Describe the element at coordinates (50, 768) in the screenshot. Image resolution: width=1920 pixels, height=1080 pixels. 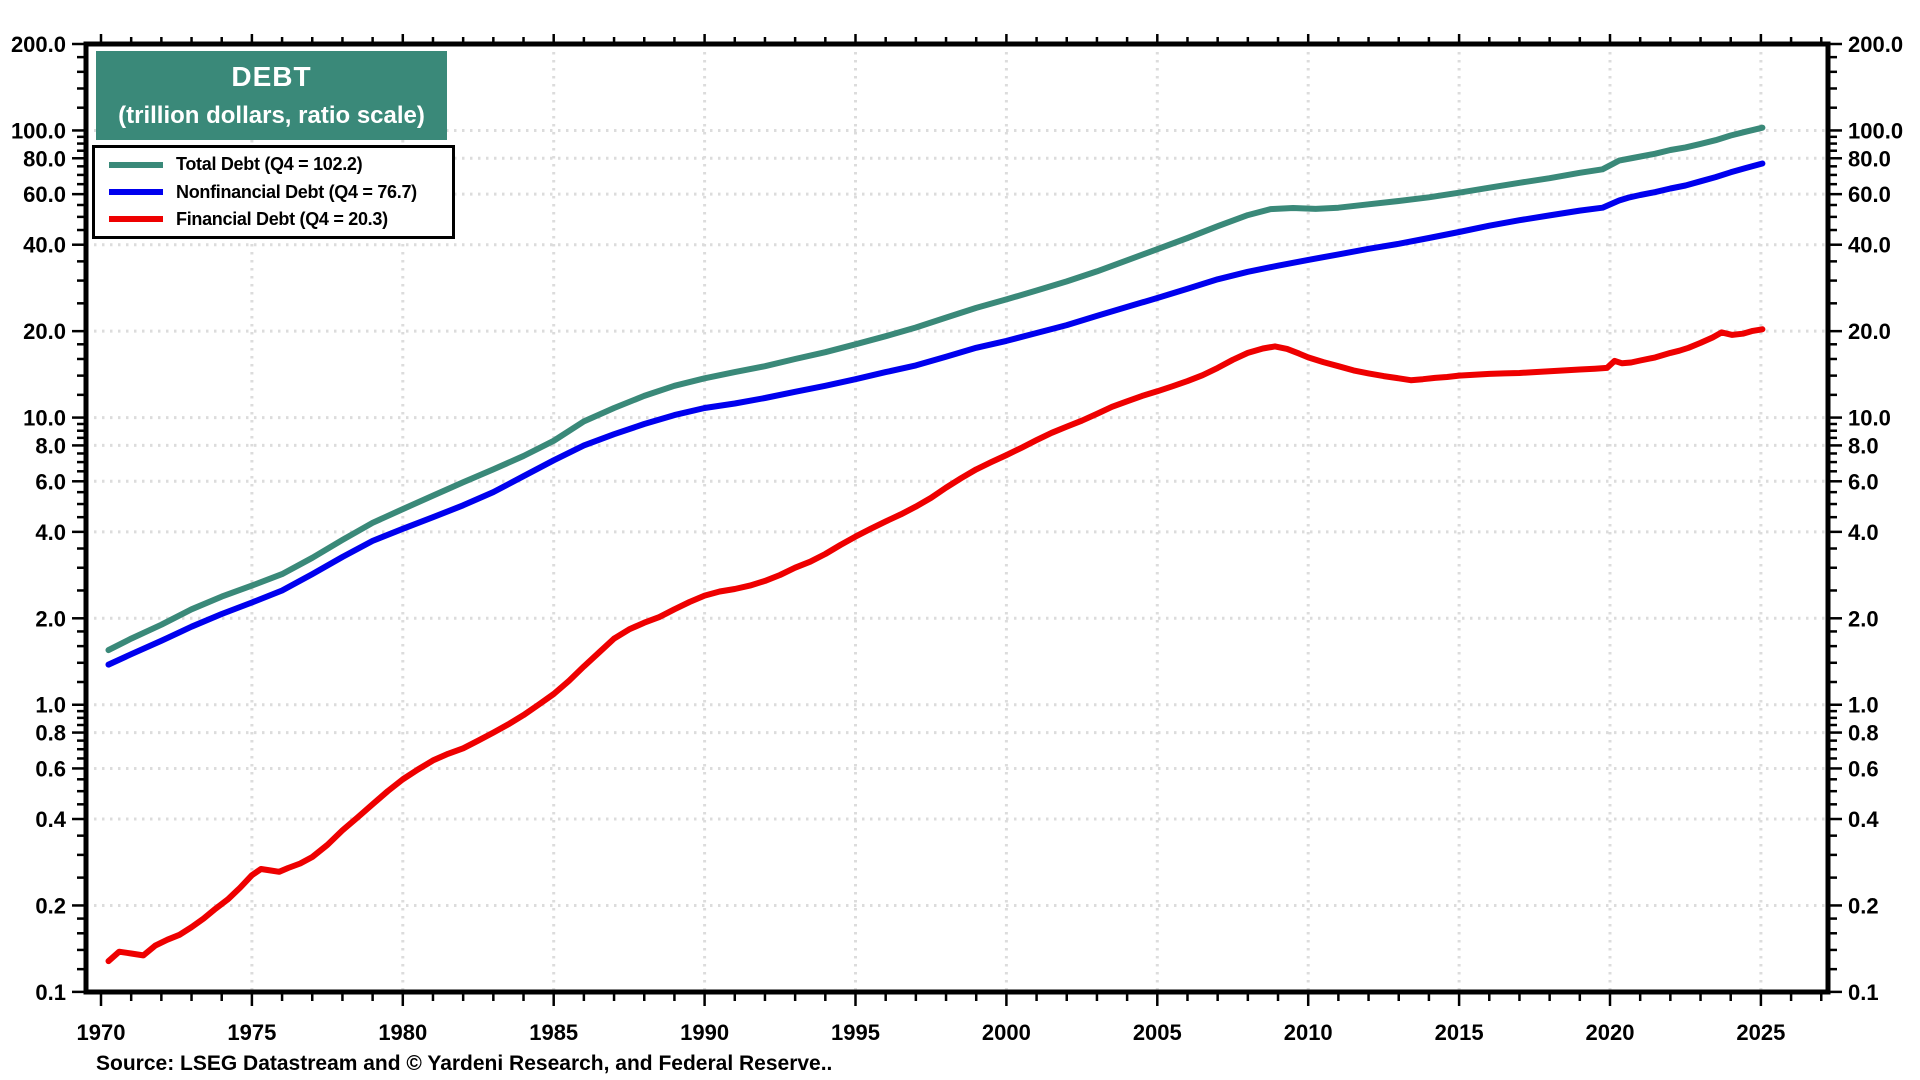
I see `y-axis-label-left: 0.6` at that location.